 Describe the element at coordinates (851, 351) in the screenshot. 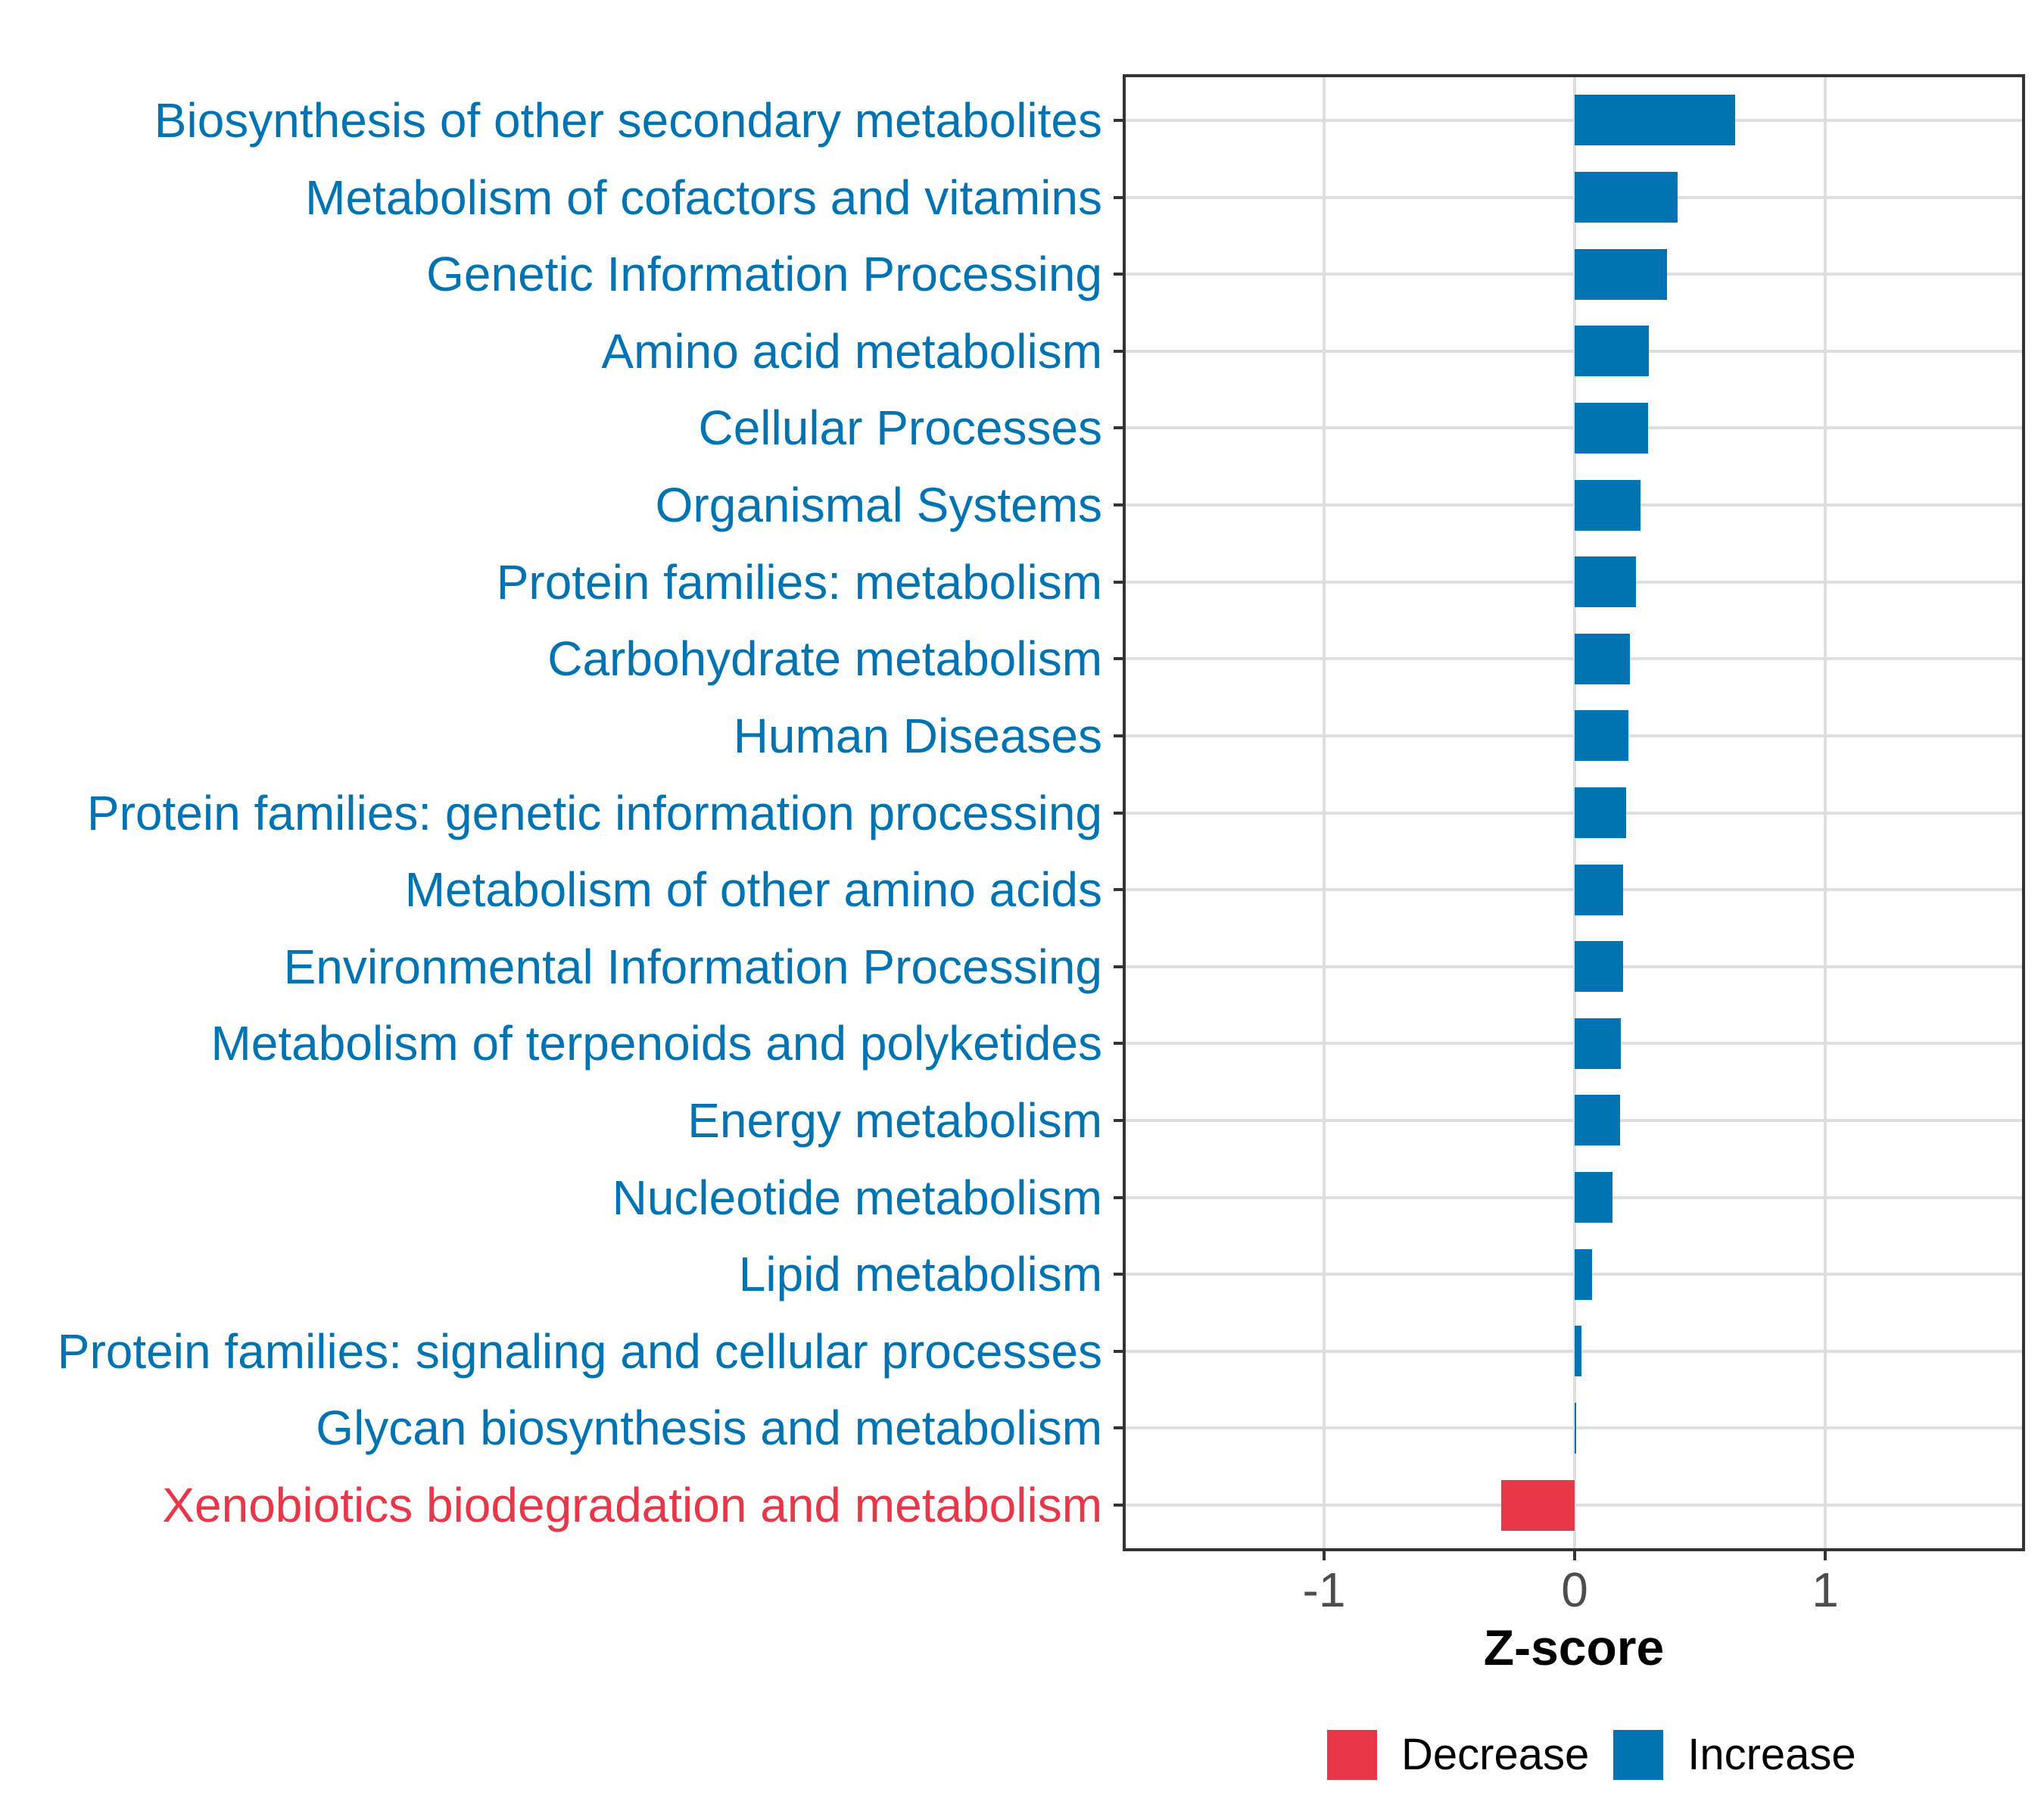

I see `category-label: Amino acid metabolism` at that location.